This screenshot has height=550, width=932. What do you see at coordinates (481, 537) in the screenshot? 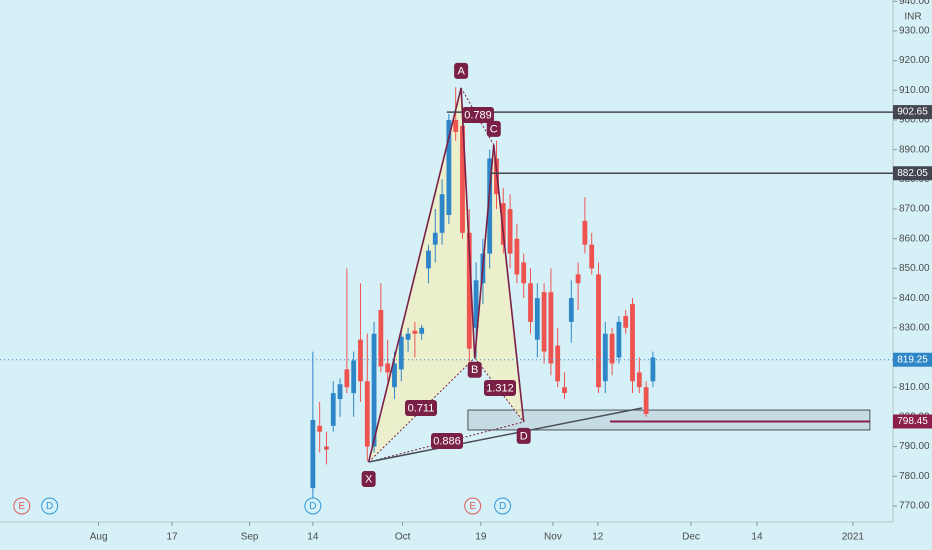
I see `x-tick-label: 19` at bounding box center [481, 537].